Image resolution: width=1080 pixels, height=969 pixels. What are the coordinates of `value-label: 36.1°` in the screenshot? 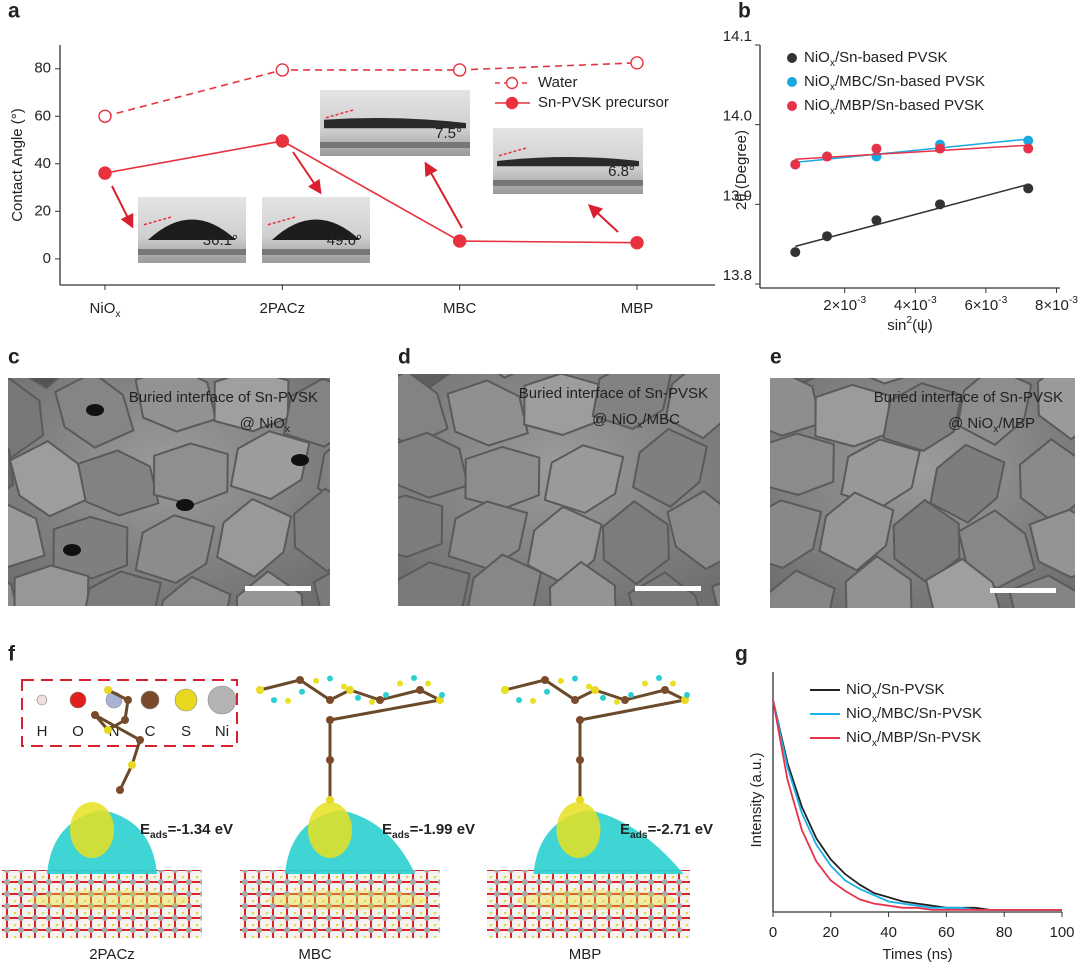 It's located at (220, 240).